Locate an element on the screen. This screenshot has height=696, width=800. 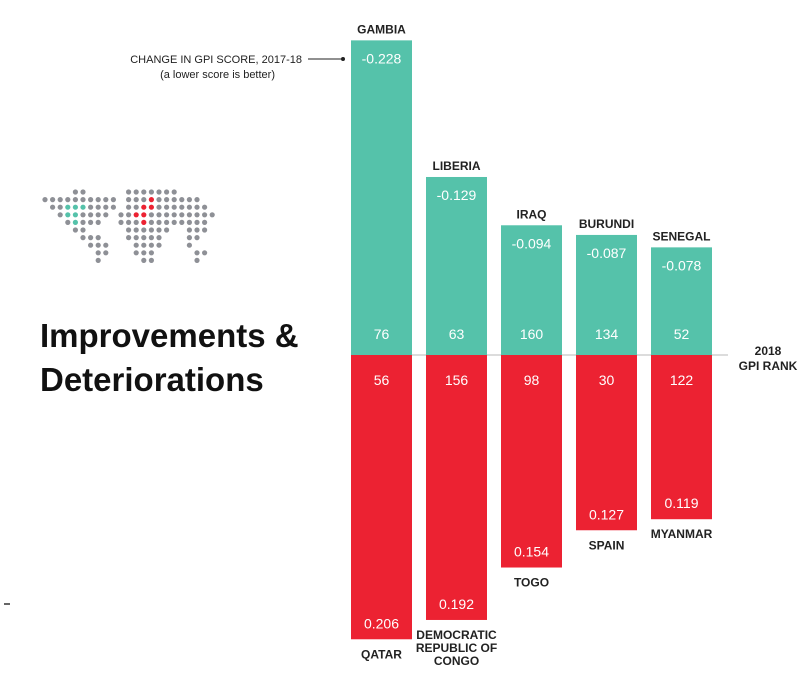
annotation-line-1: CHANGE IN GPI SCORE, 2017-18 is located at coordinates (216, 60).